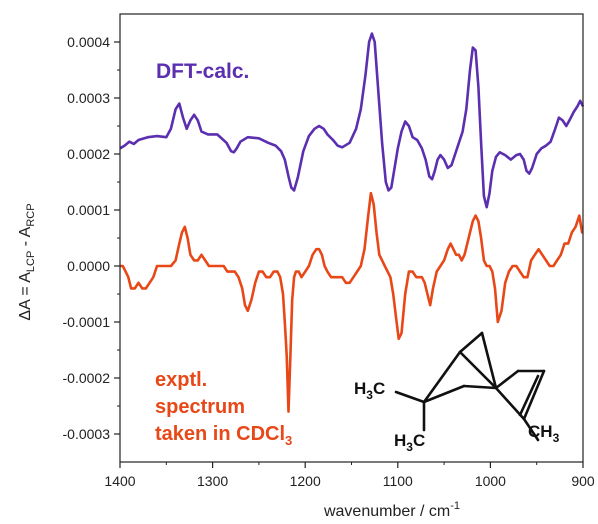  What do you see at coordinates (223, 435) in the screenshot?
I see `exptl-label-line3: taken in CDCl3` at bounding box center [223, 435].